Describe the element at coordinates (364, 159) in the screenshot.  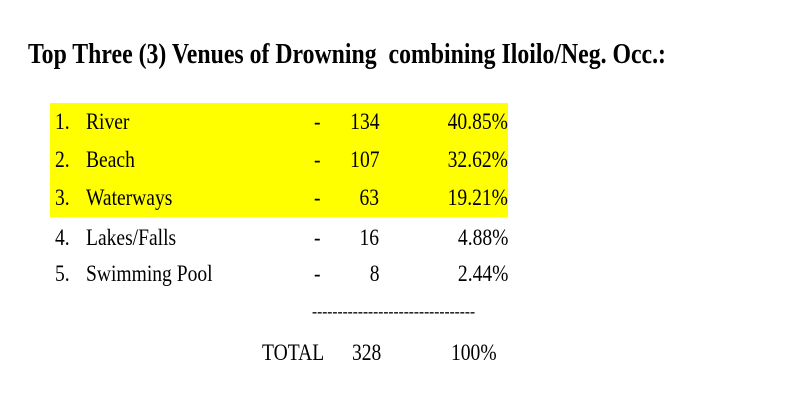
I see `count: 107` at that location.